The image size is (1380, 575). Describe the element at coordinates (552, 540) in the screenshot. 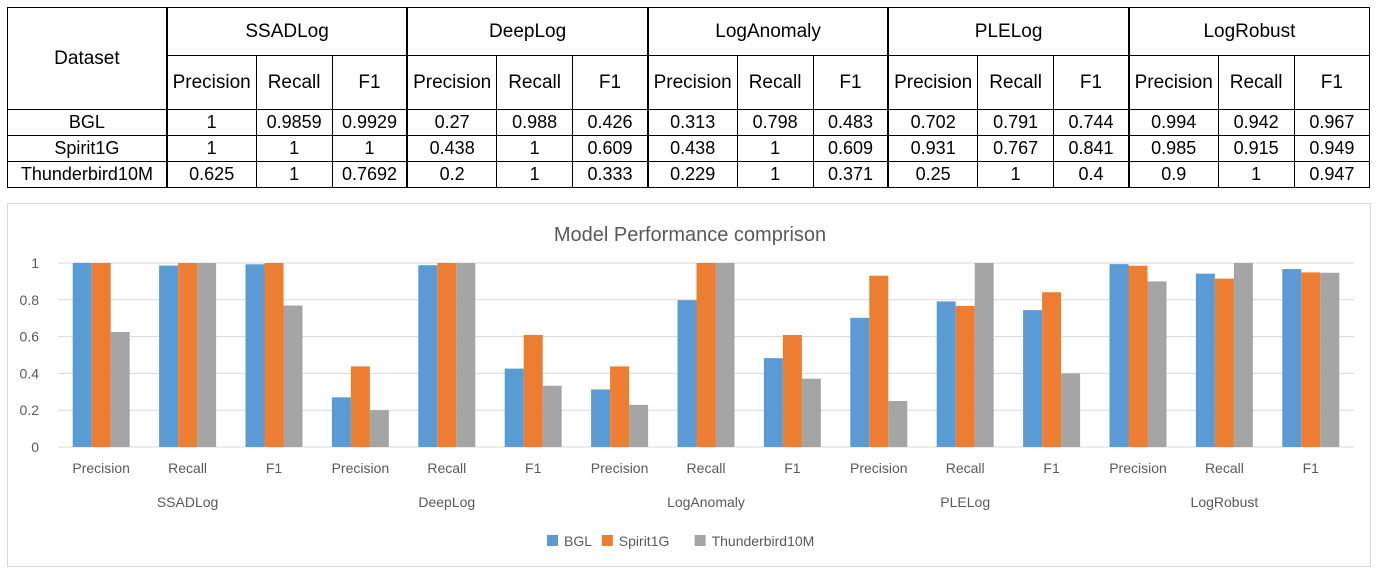

I see `legend-swatch-bgl` at that location.